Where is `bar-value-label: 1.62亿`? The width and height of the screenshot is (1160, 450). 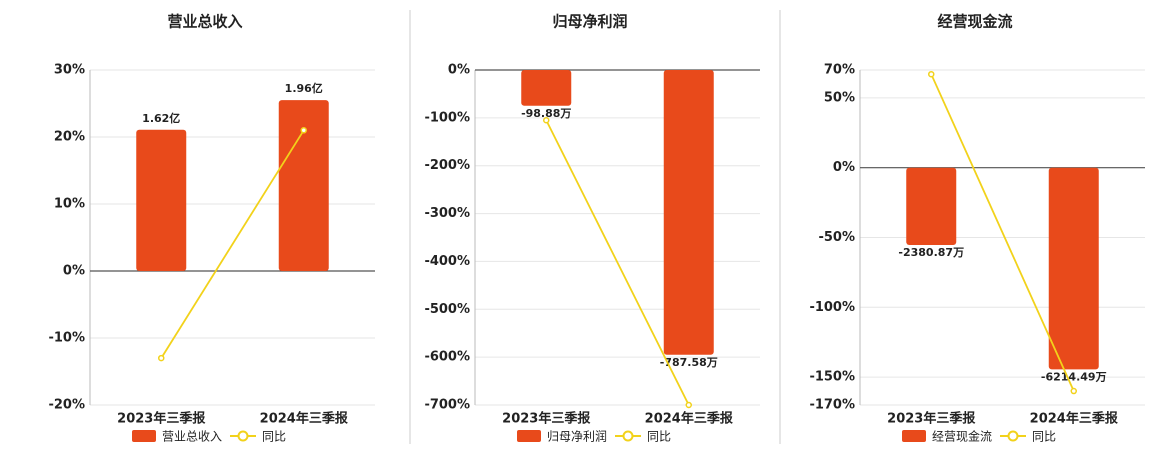
bar-value-label: 1.62亿 is located at coordinates (161, 118).